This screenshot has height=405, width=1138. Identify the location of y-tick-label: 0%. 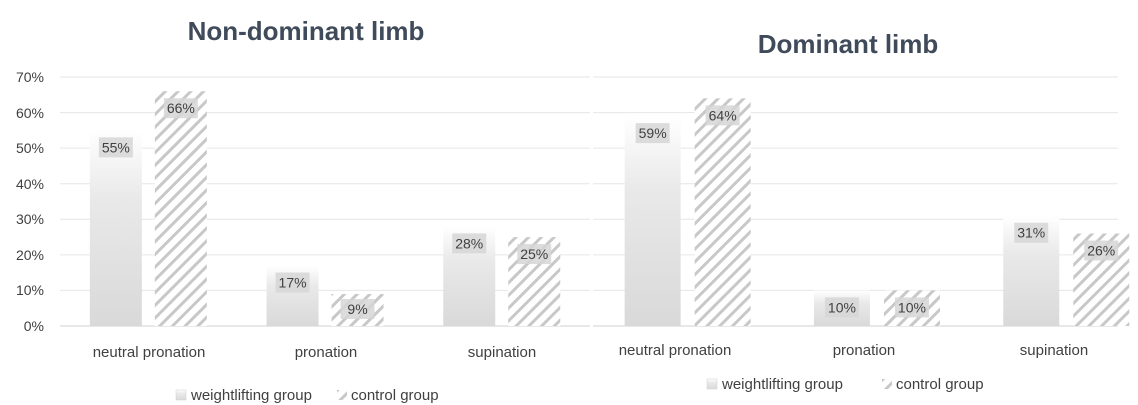
(34, 326).